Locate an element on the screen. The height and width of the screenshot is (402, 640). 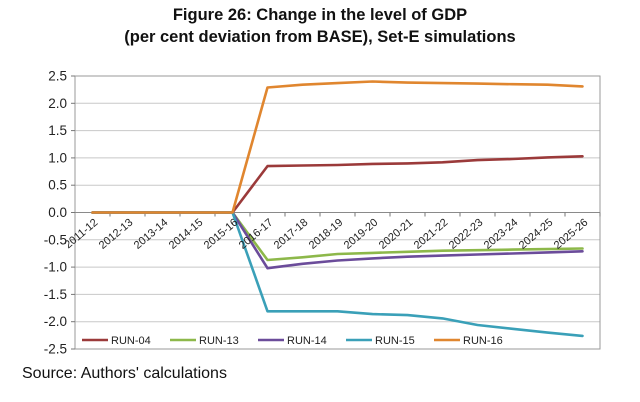
x-tick-label: 2015-16 is located at coordinates (221, 234).